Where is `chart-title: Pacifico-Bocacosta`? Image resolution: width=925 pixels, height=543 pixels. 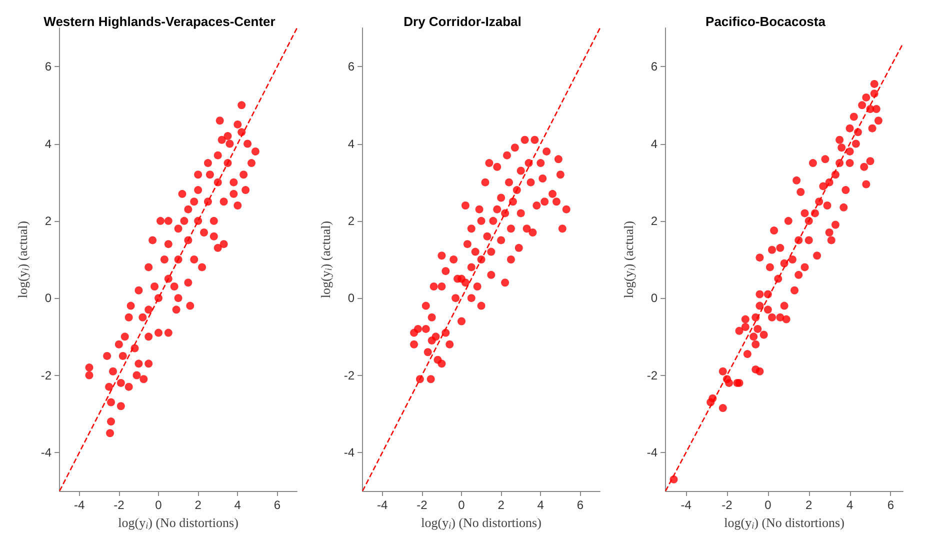 chart-title: Pacifico-Bocacosta is located at coordinates (766, 21).